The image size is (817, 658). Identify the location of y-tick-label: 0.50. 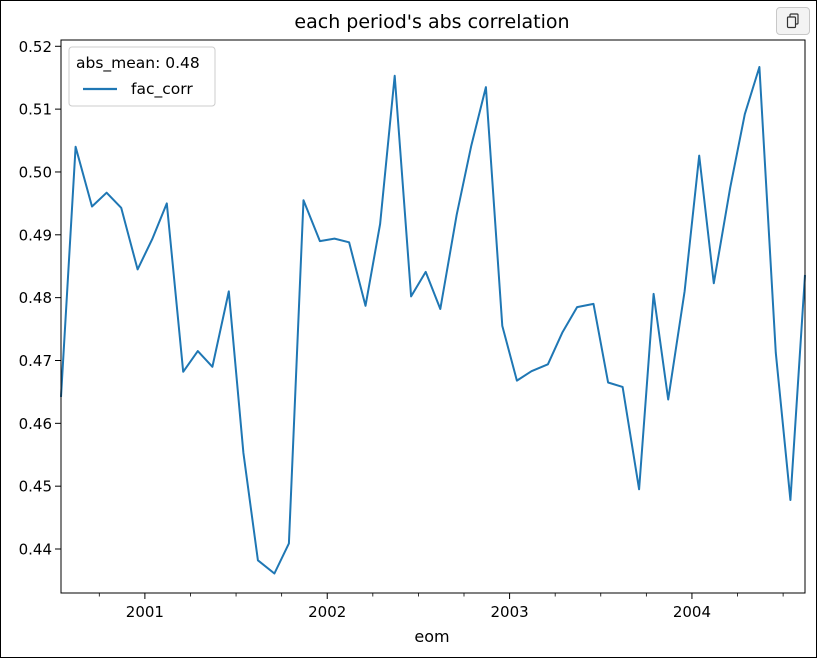
(35, 172).